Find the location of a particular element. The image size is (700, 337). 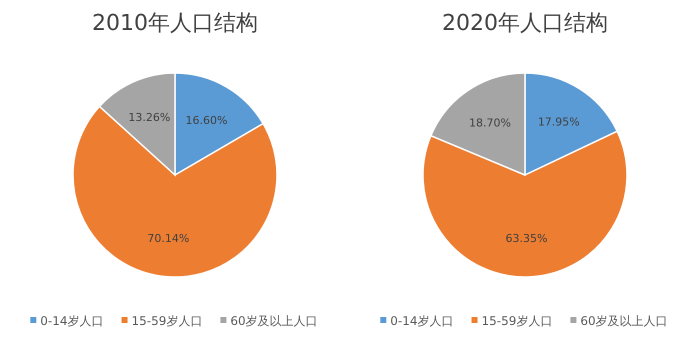

data-label: 70.14% is located at coordinates (168, 238).